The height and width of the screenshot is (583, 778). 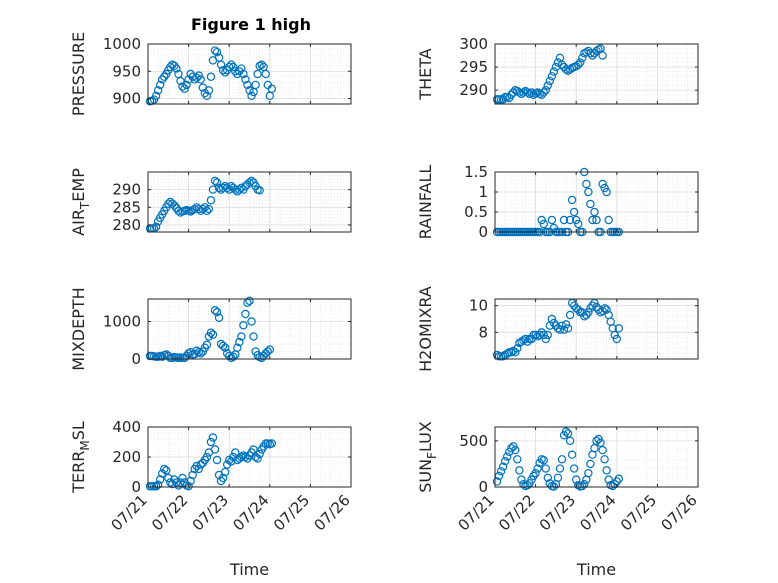 What do you see at coordinates (122, 44) in the screenshot?
I see `y-tick-label: 1000` at bounding box center [122, 44].